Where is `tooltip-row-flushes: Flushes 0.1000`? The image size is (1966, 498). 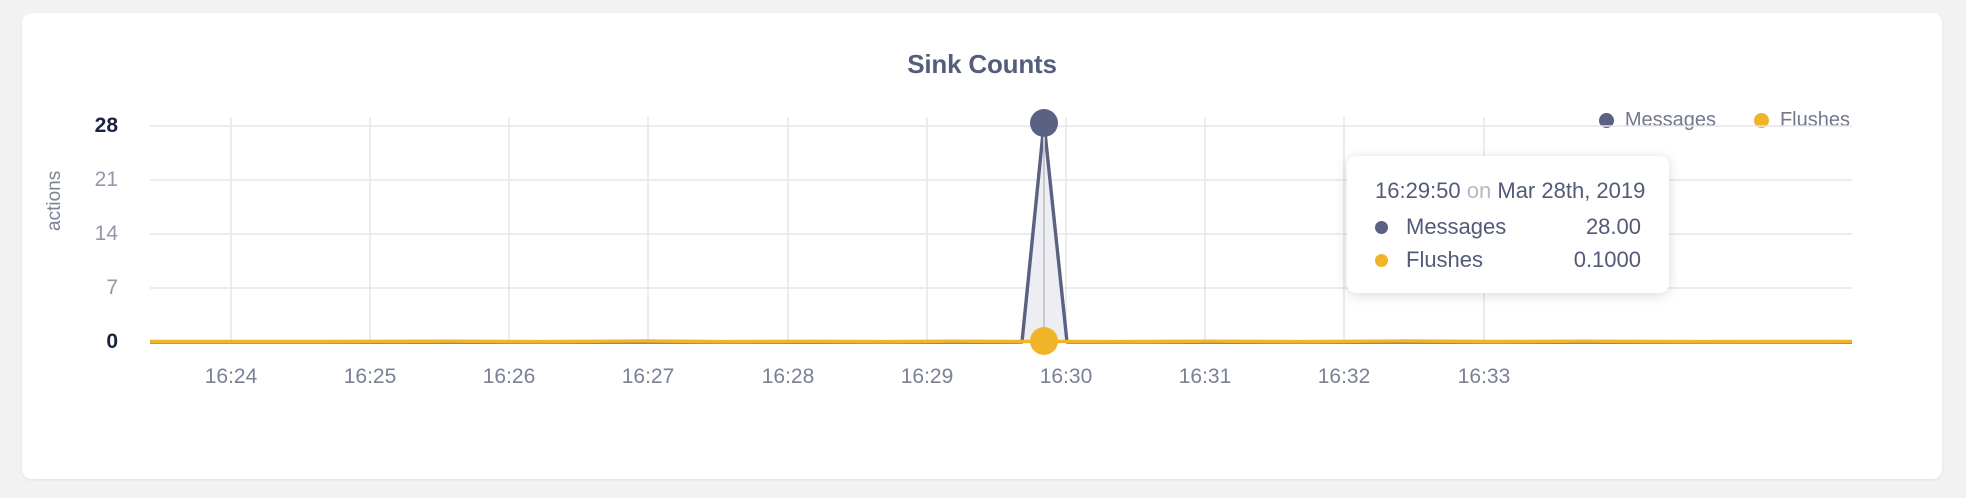 tooltip-row-flushes: Flushes 0.1000 is located at coordinates (1508, 260).